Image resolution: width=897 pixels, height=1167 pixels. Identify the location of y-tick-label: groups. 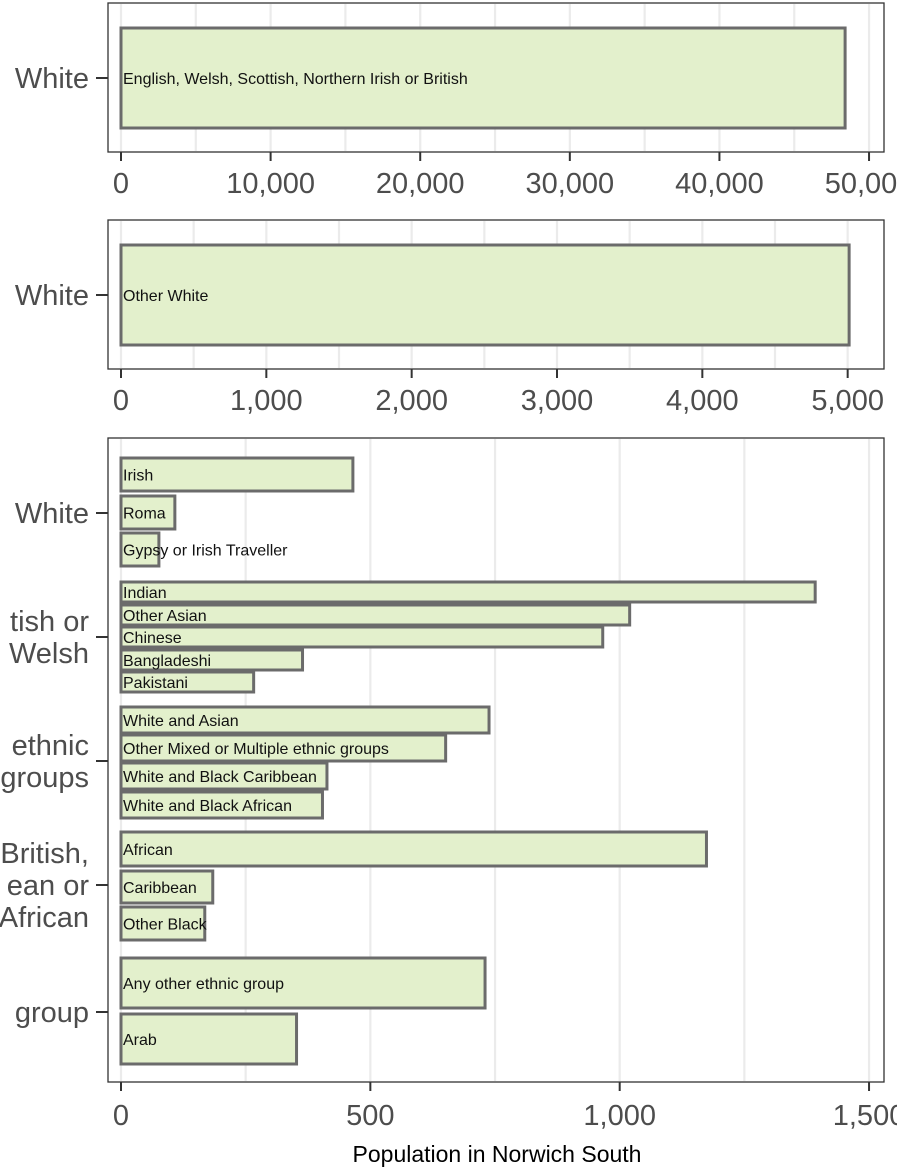
(44, 778).